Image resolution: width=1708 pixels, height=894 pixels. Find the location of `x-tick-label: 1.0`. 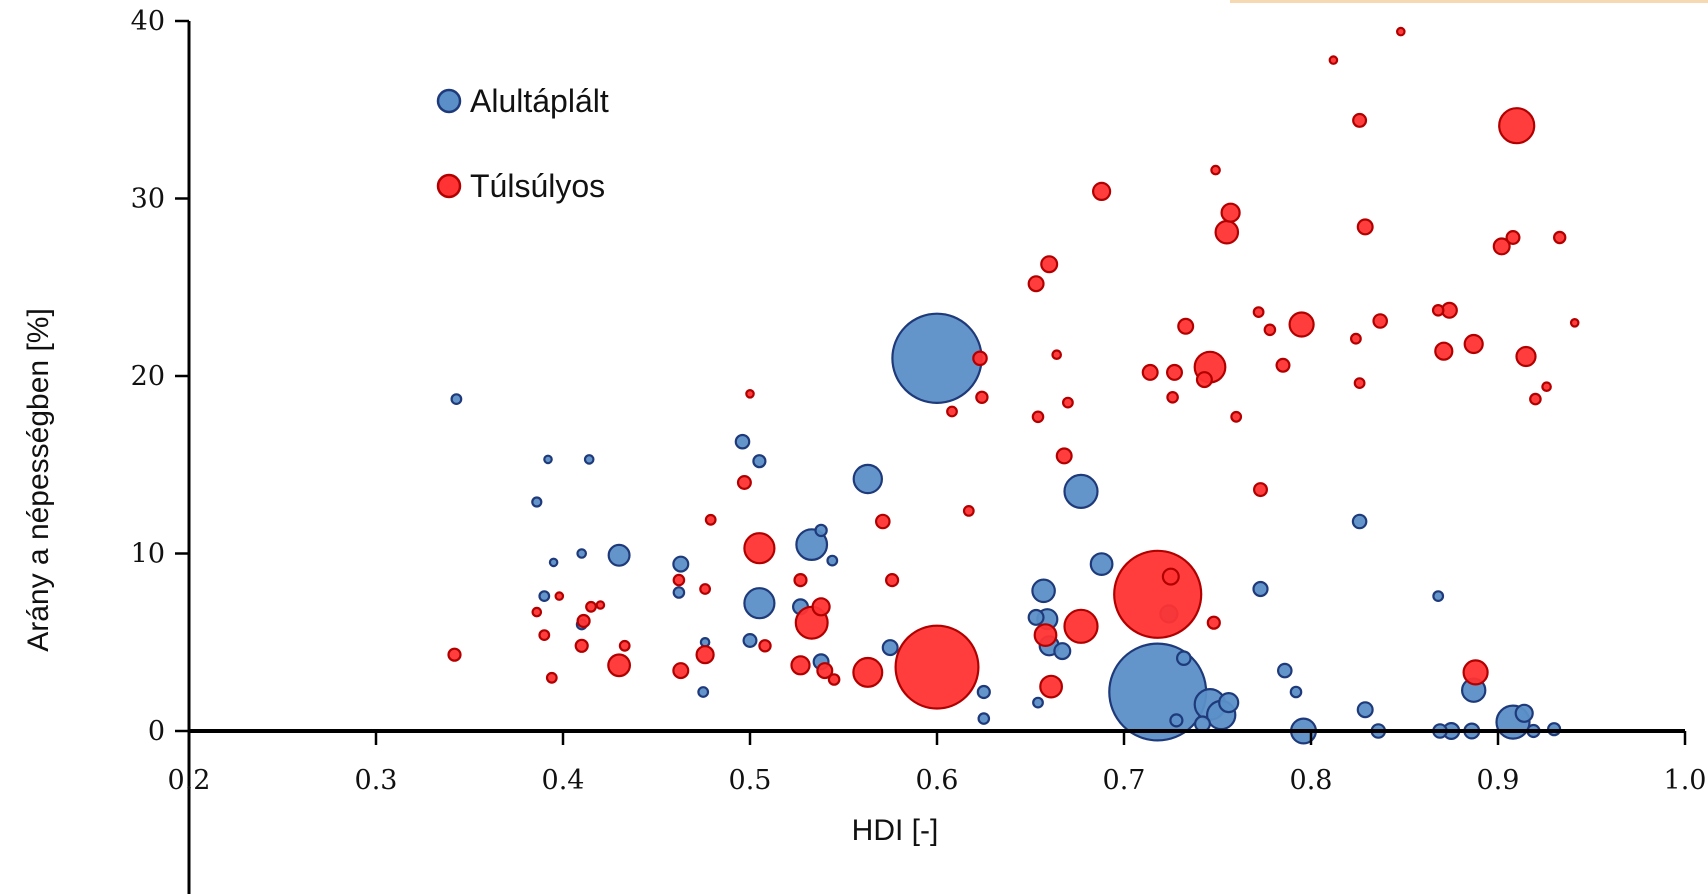

x-tick-label: 1.0 is located at coordinates (1685, 780).